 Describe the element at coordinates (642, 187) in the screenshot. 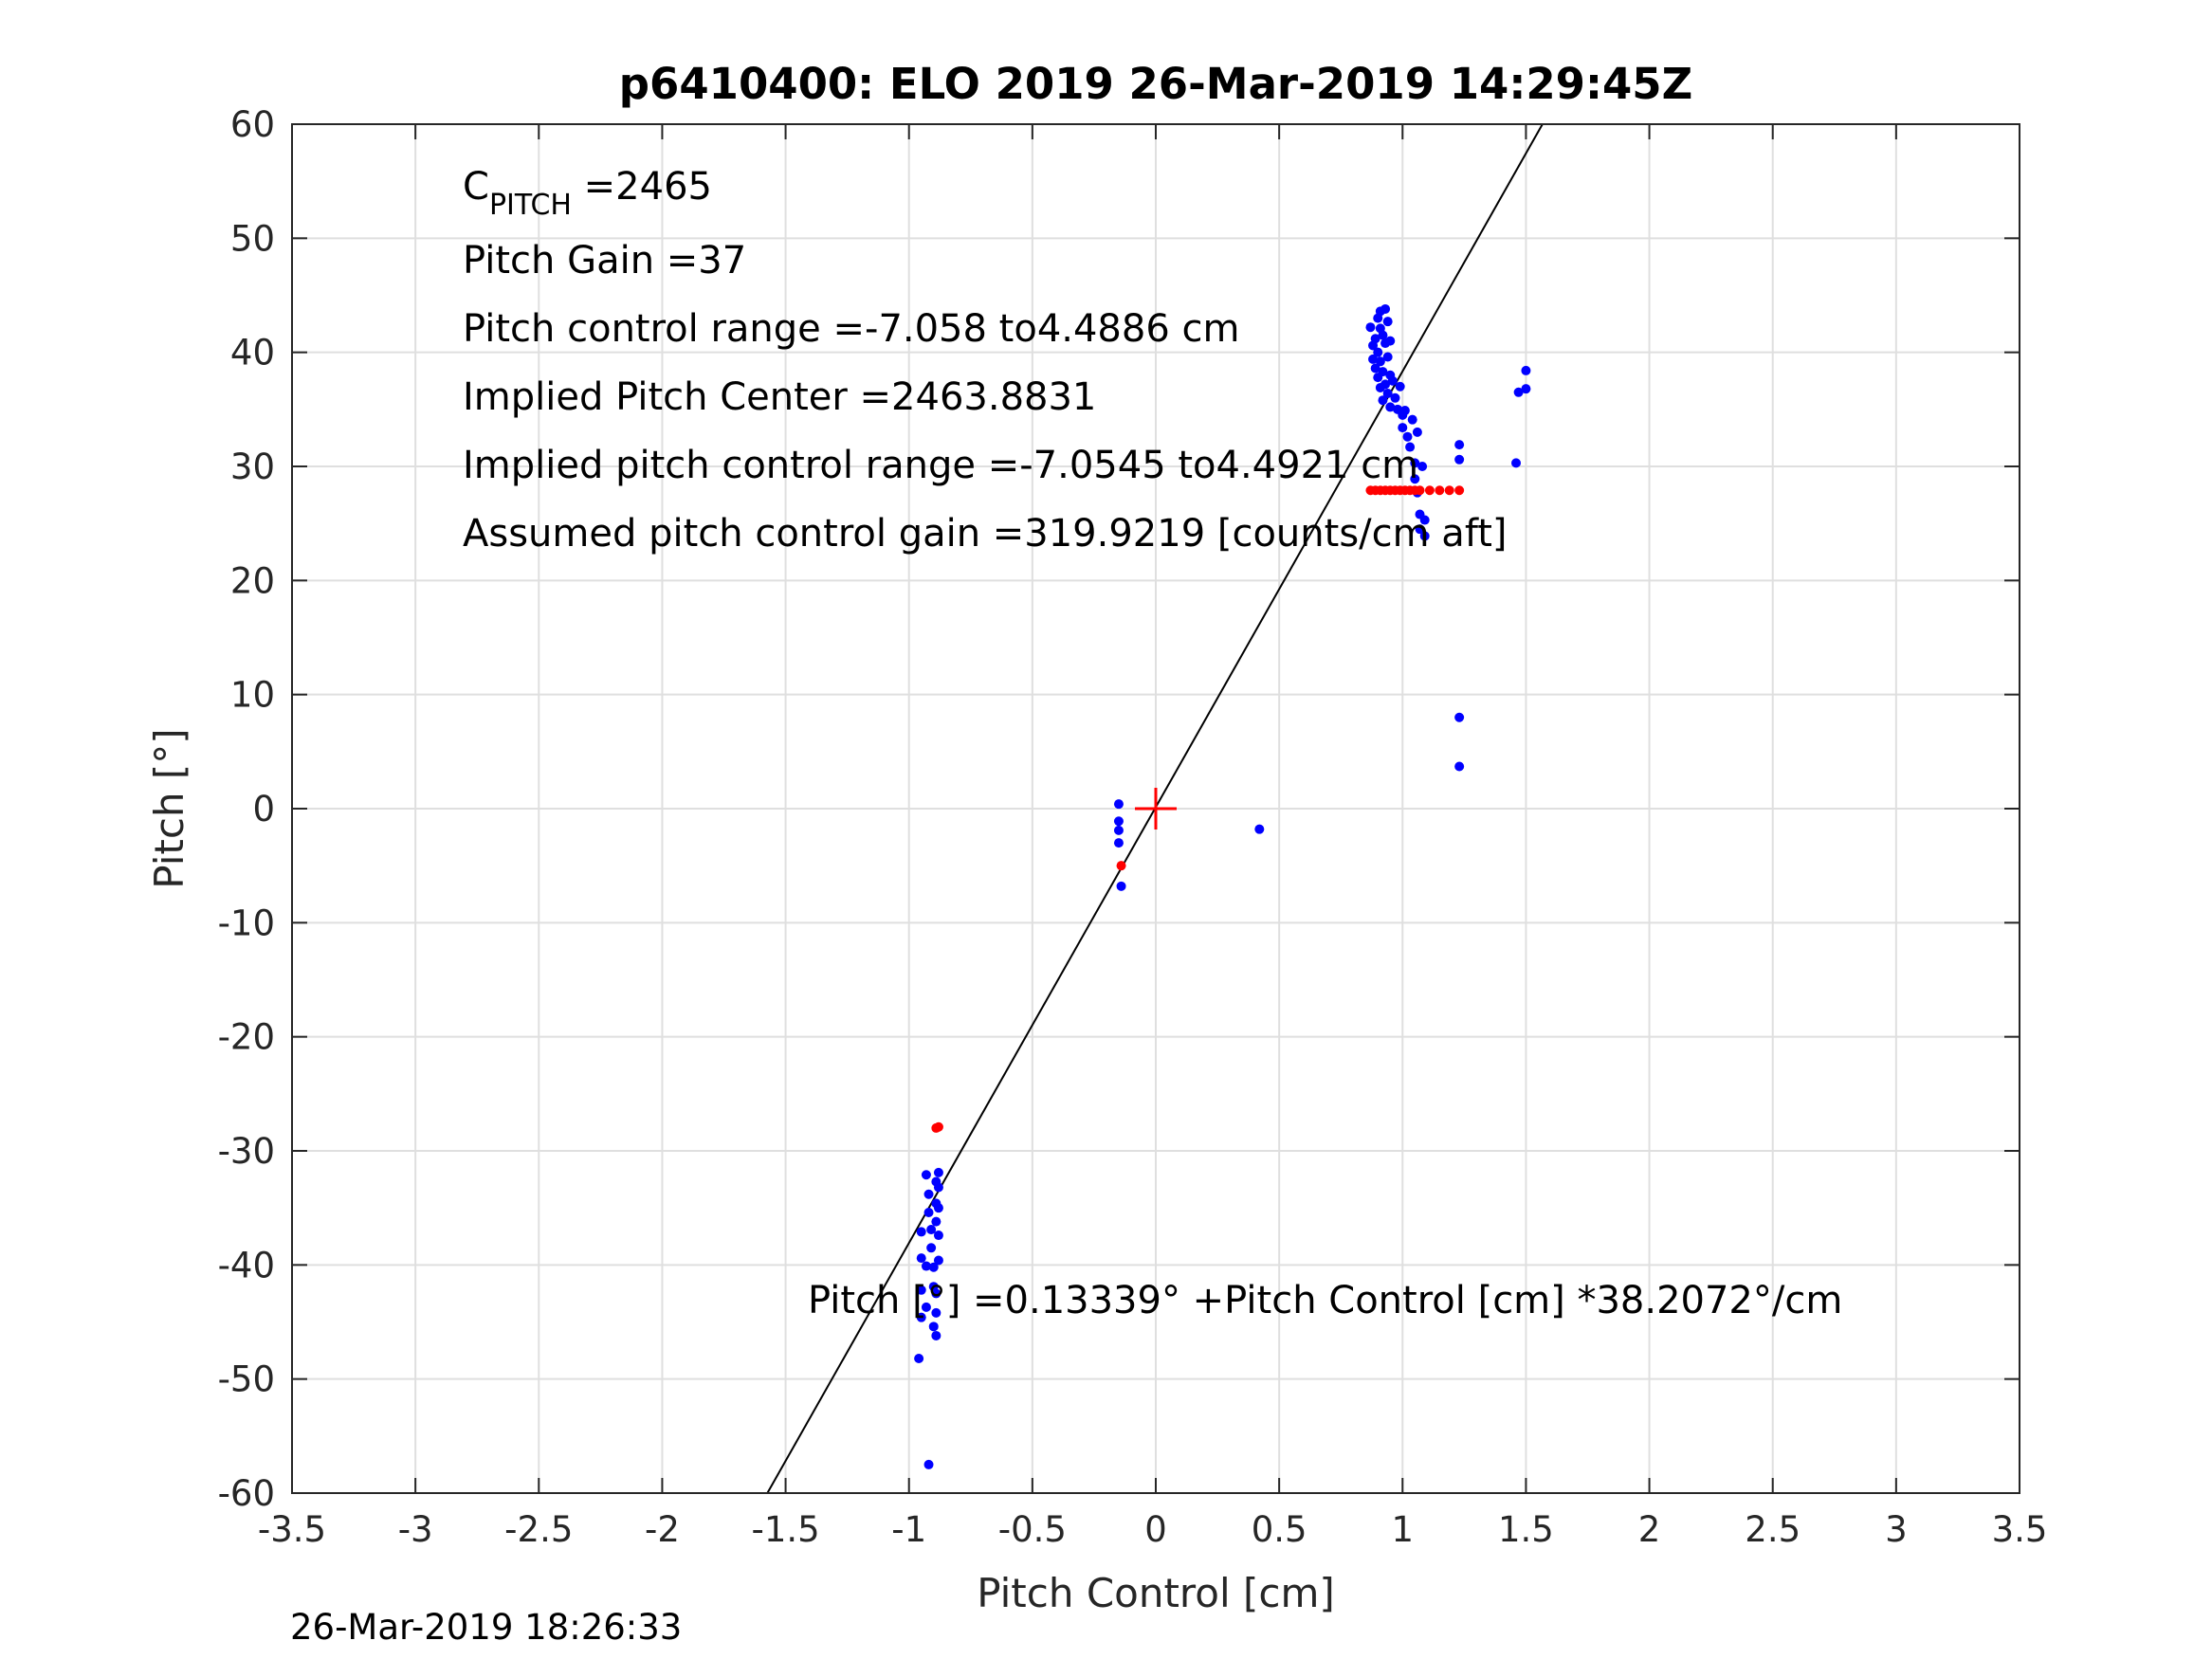

I see `annotation-cpitch-value: =2465` at that location.